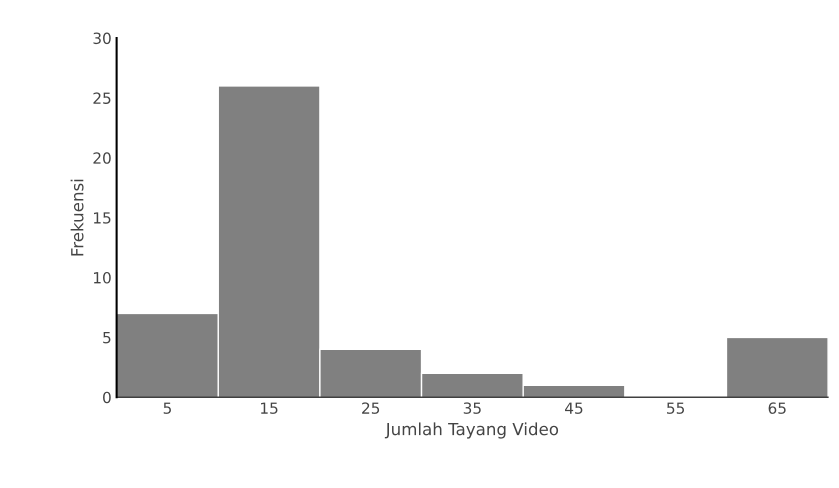 Image resolution: width=839 pixels, height=488 pixels. Describe the element at coordinates (371, 408) in the screenshot. I see `x-tick-label: 25` at that location.